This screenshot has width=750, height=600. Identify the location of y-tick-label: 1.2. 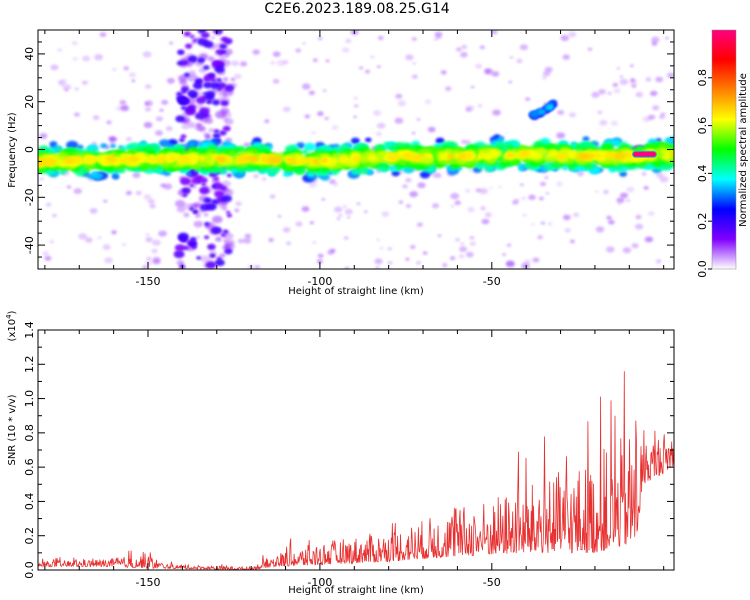
(29, 365).